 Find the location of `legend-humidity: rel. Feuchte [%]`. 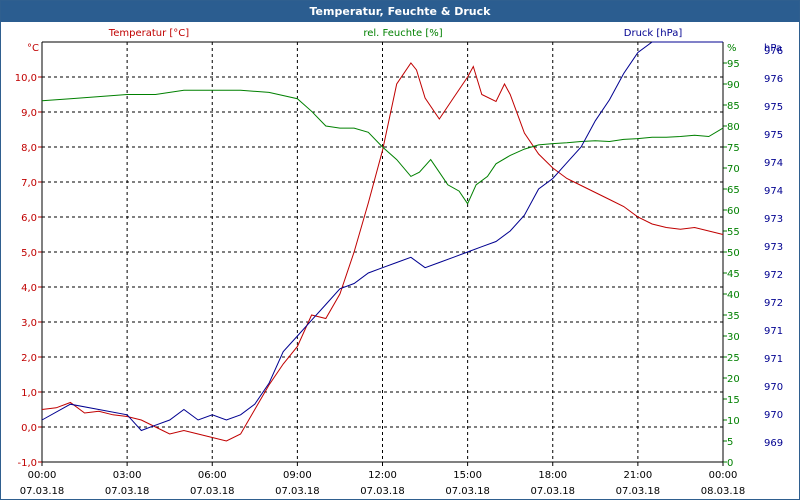

legend-humidity: rel. Feuchte [%] is located at coordinates (402, 33).